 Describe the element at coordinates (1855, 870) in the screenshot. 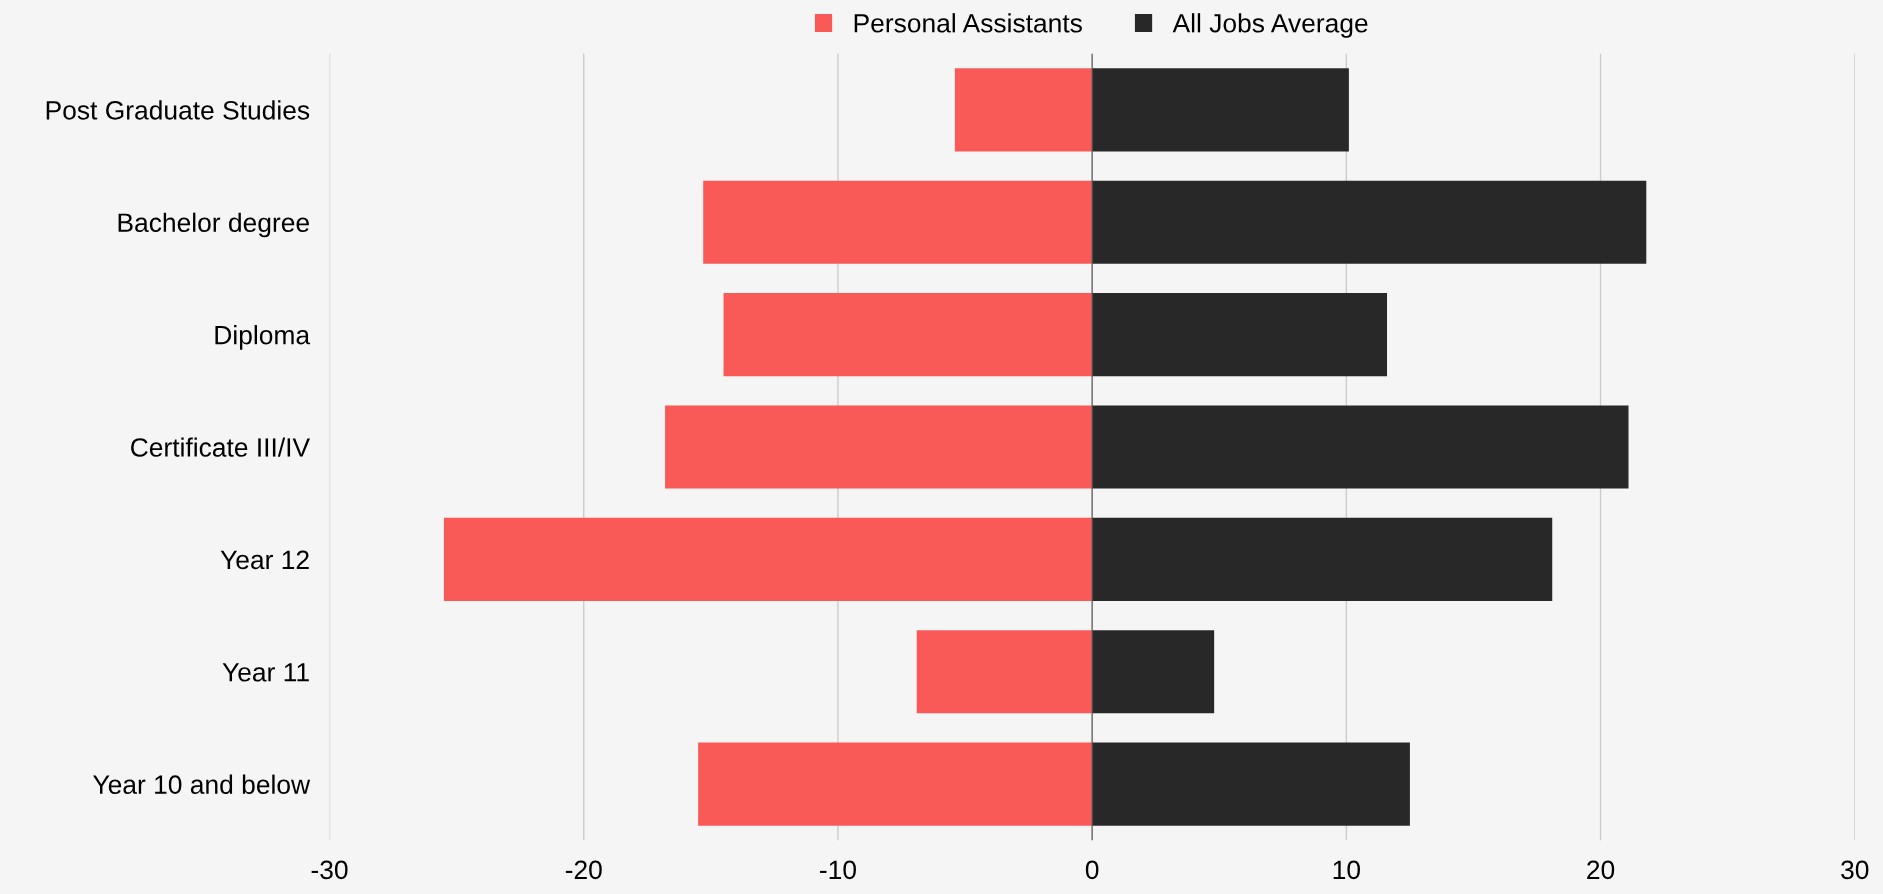

I see `x-tick-label: 30` at that location.